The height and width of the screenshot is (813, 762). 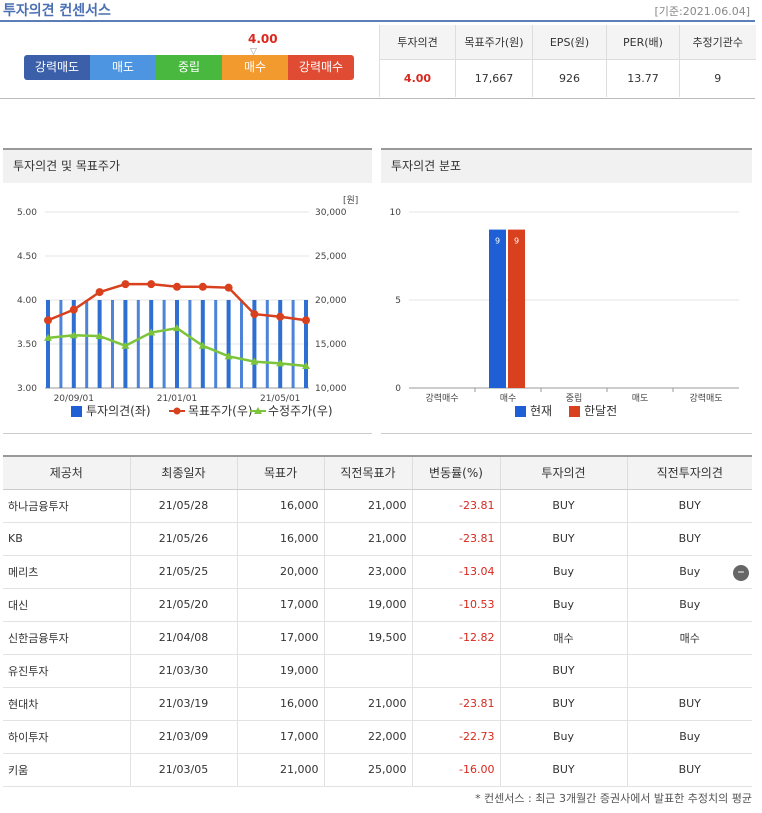 What do you see at coordinates (508, 398) in the screenshot?
I see `category-label: 매수` at bounding box center [508, 398].